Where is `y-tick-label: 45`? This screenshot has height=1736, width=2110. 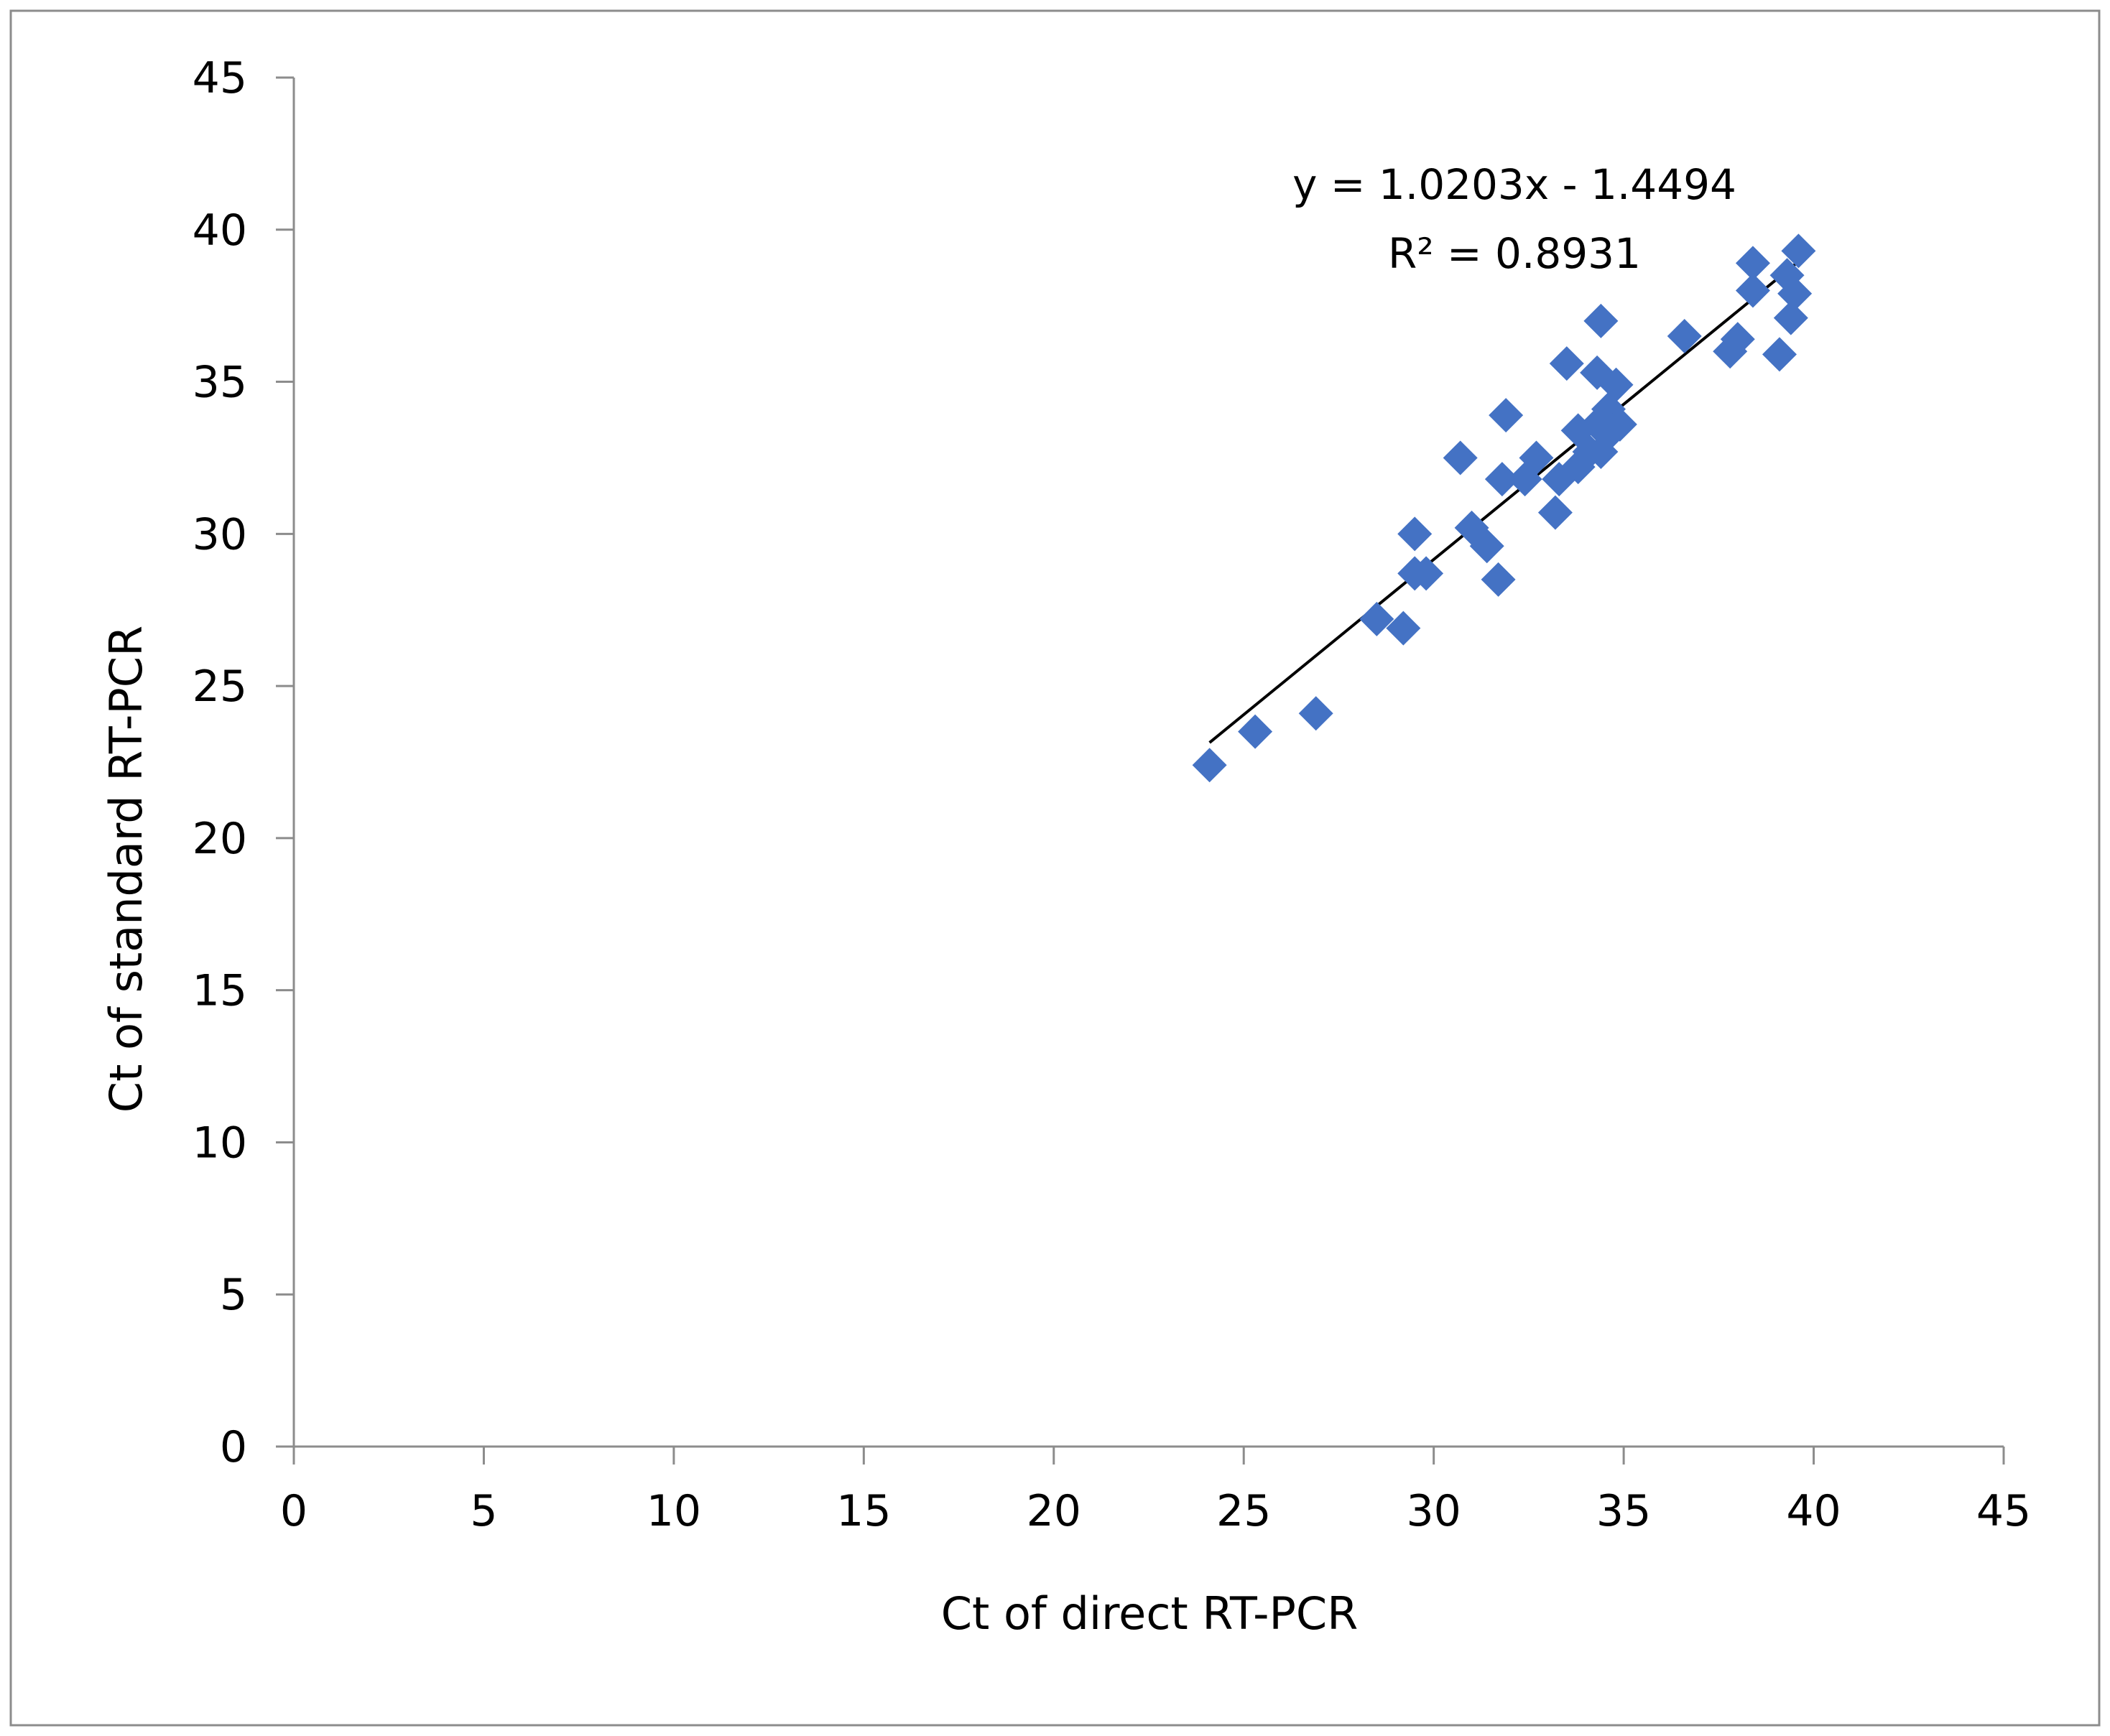 y-tick-label: 45 is located at coordinates (220, 78).